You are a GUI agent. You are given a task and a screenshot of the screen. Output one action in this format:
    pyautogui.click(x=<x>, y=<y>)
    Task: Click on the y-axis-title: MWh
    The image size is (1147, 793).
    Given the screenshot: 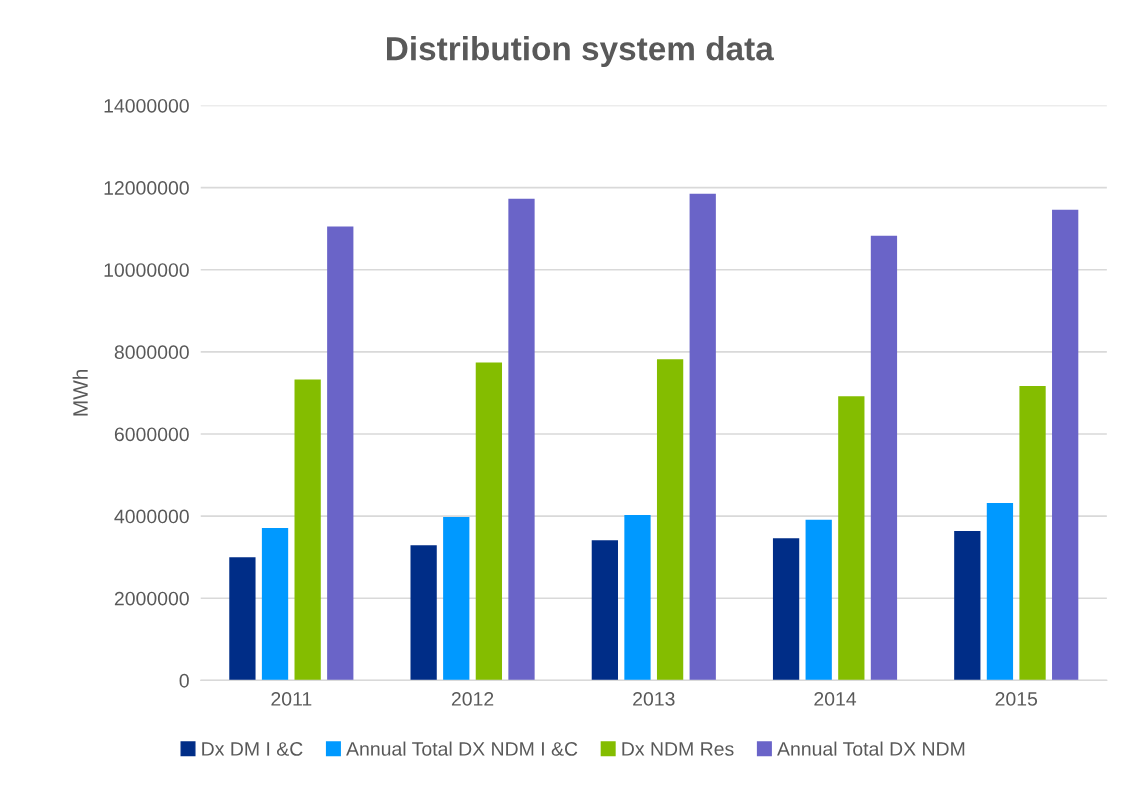 What is the action you would take?
    pyautogui.click(x=80, y=392)
    